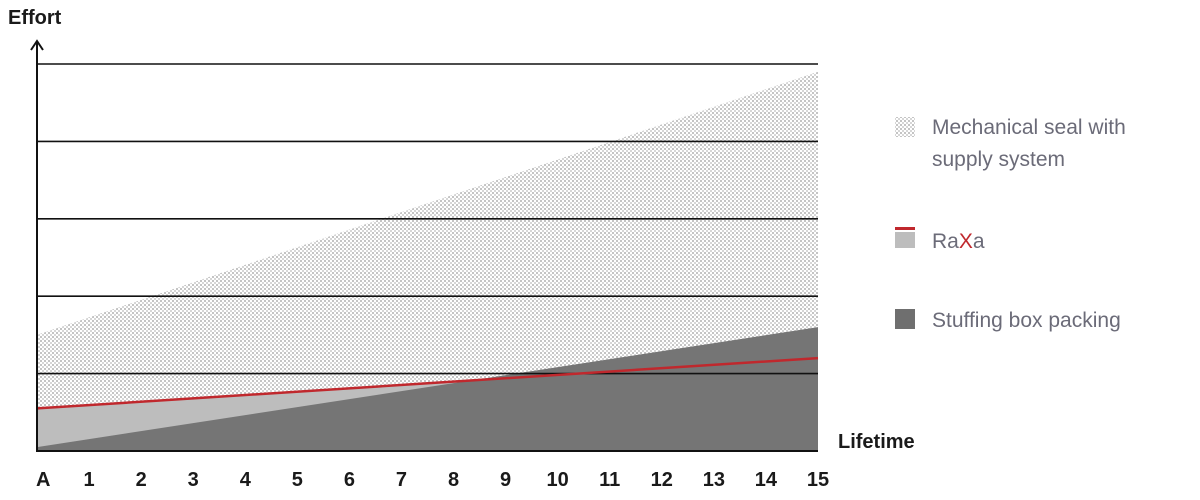 Image resolution: width=1200 pixels, height=500 pixels. Describe the element at coordinates (905, 240) in the screenshot. I see `legend-swatch-raxa-area` at that location.